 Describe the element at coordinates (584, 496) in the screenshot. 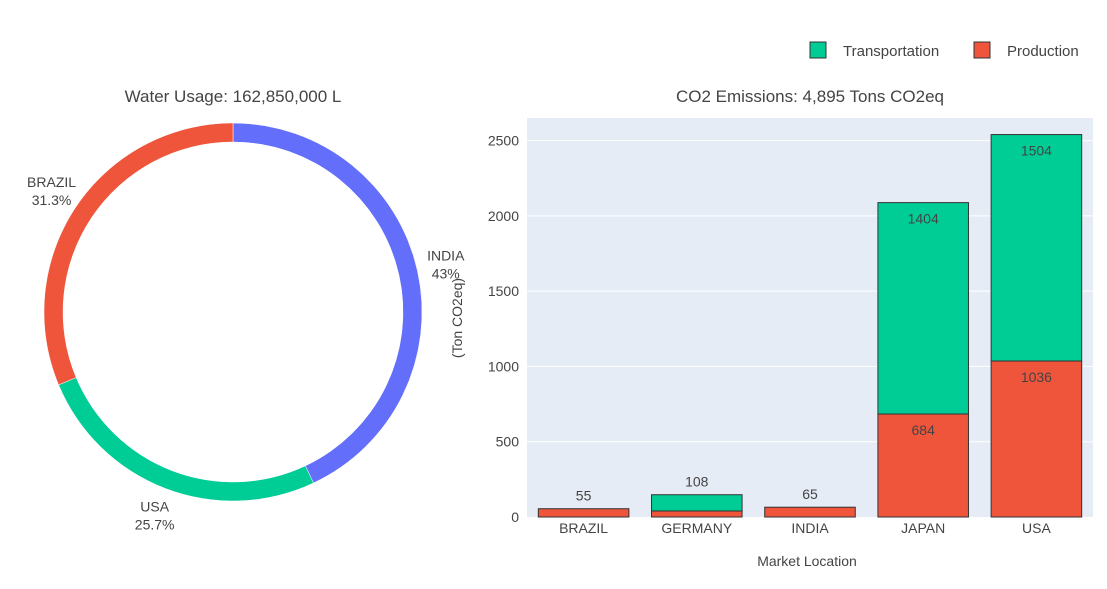

I see `bar-value-label: 55` at that location.